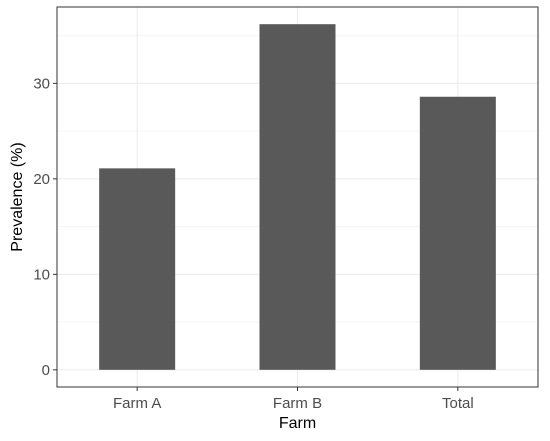 The width and height of the screenshot is (550, 441). I want to click on y-tick-label: 0, so click(46, 370).